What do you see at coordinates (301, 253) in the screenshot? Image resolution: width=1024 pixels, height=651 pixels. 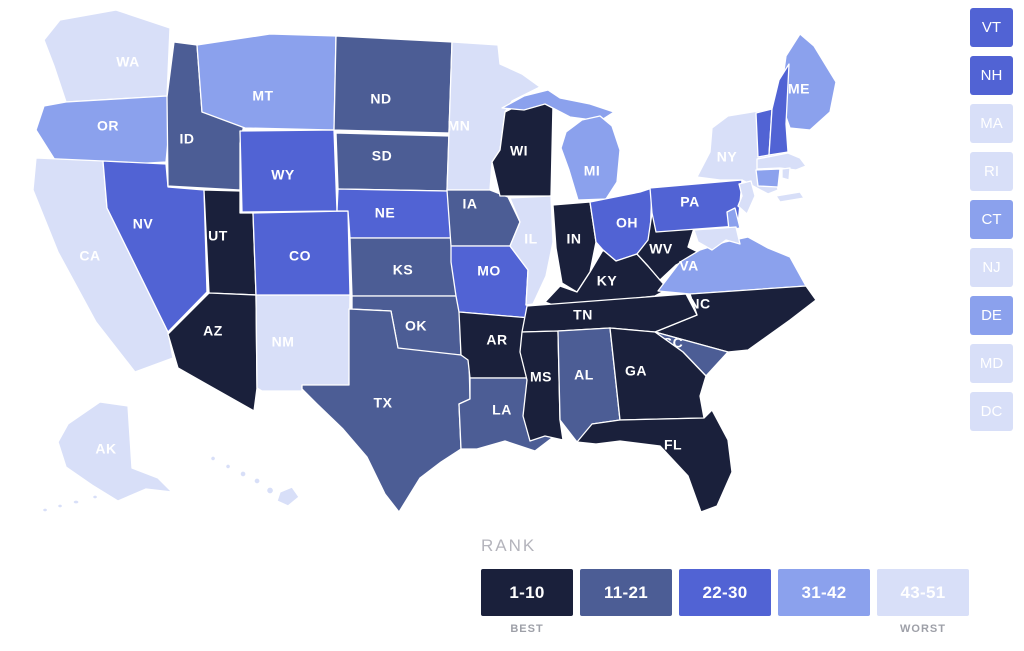 I see `state-CO` at bounding box center [301, 253].